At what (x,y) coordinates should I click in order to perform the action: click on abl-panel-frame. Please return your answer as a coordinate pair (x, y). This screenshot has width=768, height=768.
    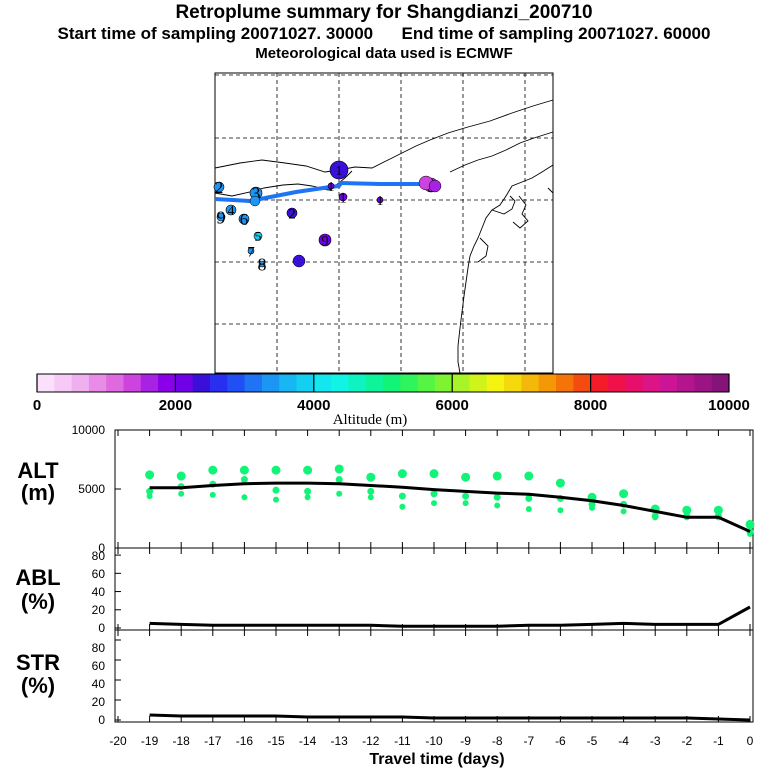
    Looking at the image, I should click on (434, 589).